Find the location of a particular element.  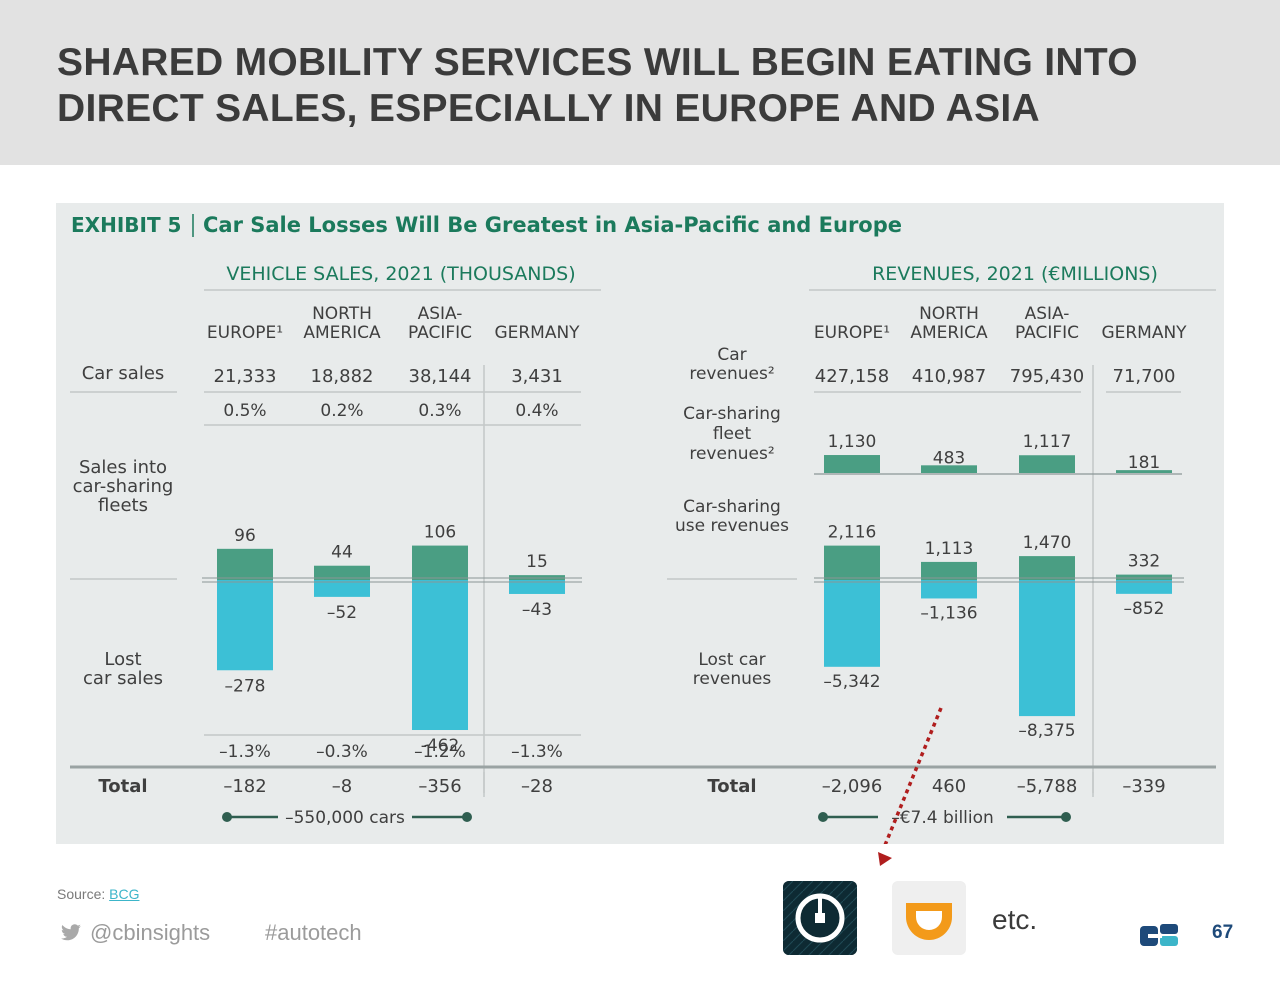

total-value: –2,096 is located at coordinates (852, 786).